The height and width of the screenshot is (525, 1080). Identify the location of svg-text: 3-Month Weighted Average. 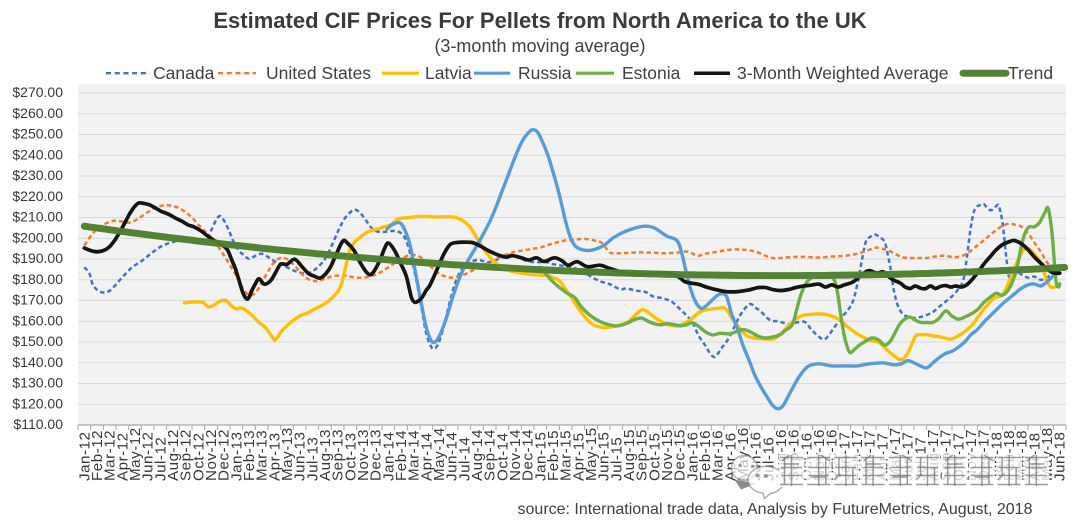
(842, 73).